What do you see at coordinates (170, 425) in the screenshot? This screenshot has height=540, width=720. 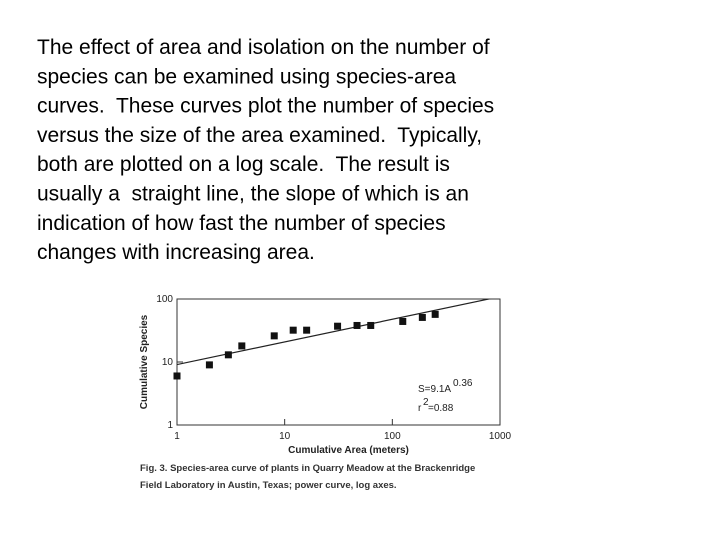 I see `y-tick-label: 1` at bounding box center [170, 425].